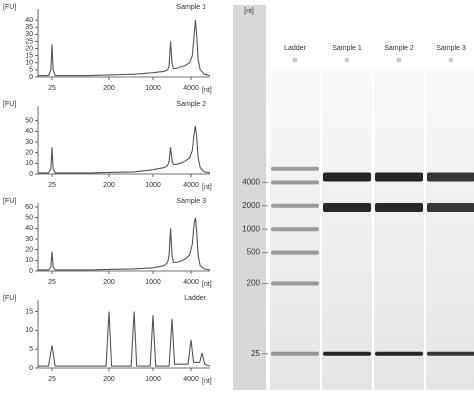 This screenshot has height=402, width=474. What do you see at coordinates (251, 205) in the screenshot?
I see `y-tick-label: 2000` at bounding box center [251, 205].